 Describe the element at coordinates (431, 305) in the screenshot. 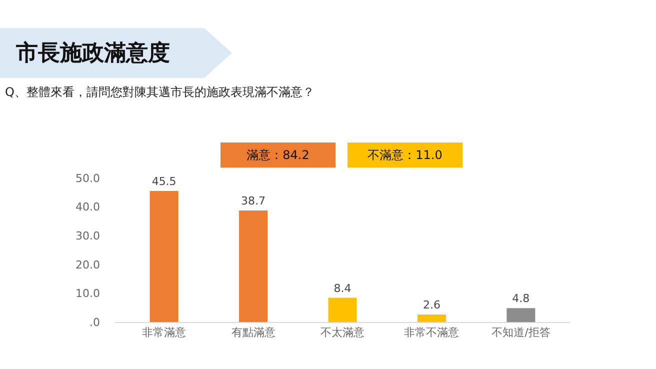

I see `data-label: 2.6` at that location.